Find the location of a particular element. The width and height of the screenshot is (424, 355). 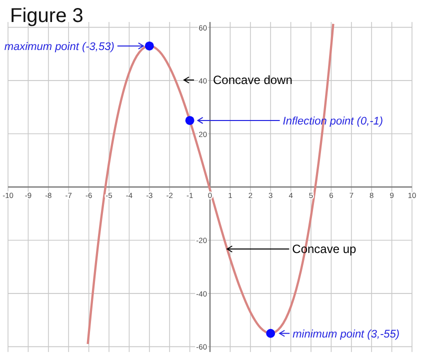

chart-title: Figure 3 is located at coordinates (47, 16).